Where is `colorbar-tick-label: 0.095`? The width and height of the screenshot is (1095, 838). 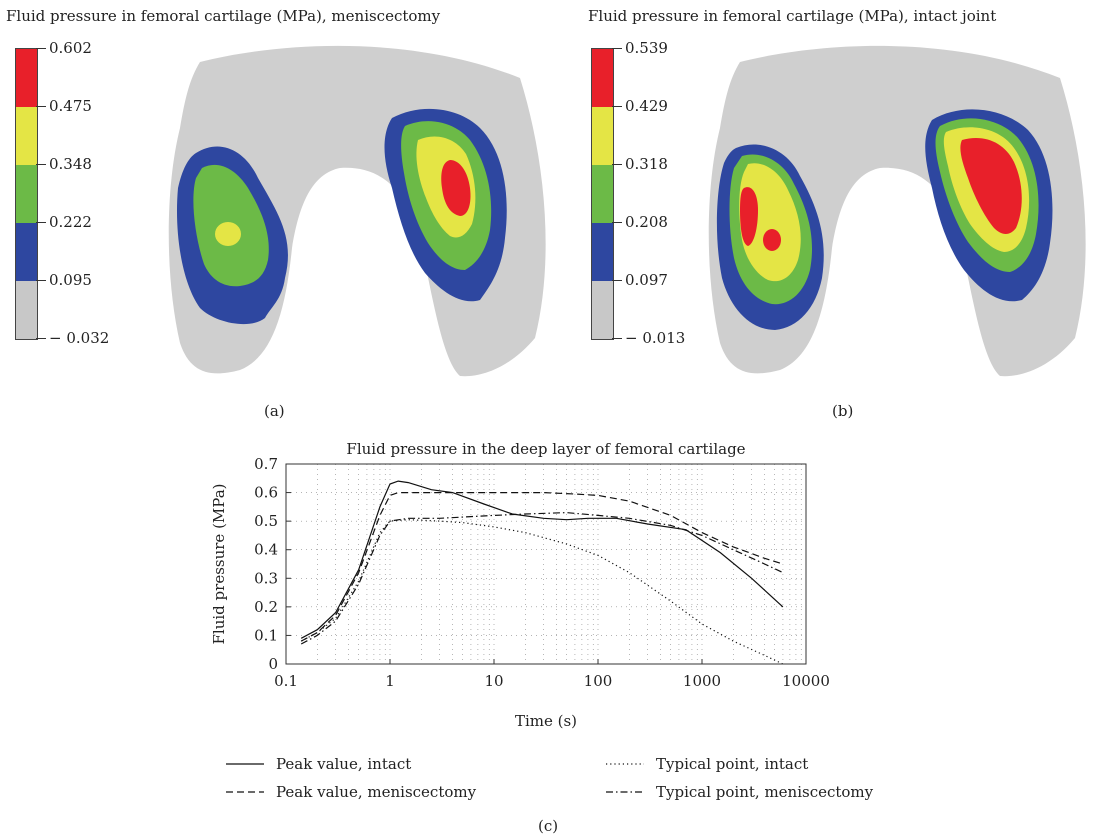
colorbar-tick-label: 0.095 is located at coordinates (70, 280).